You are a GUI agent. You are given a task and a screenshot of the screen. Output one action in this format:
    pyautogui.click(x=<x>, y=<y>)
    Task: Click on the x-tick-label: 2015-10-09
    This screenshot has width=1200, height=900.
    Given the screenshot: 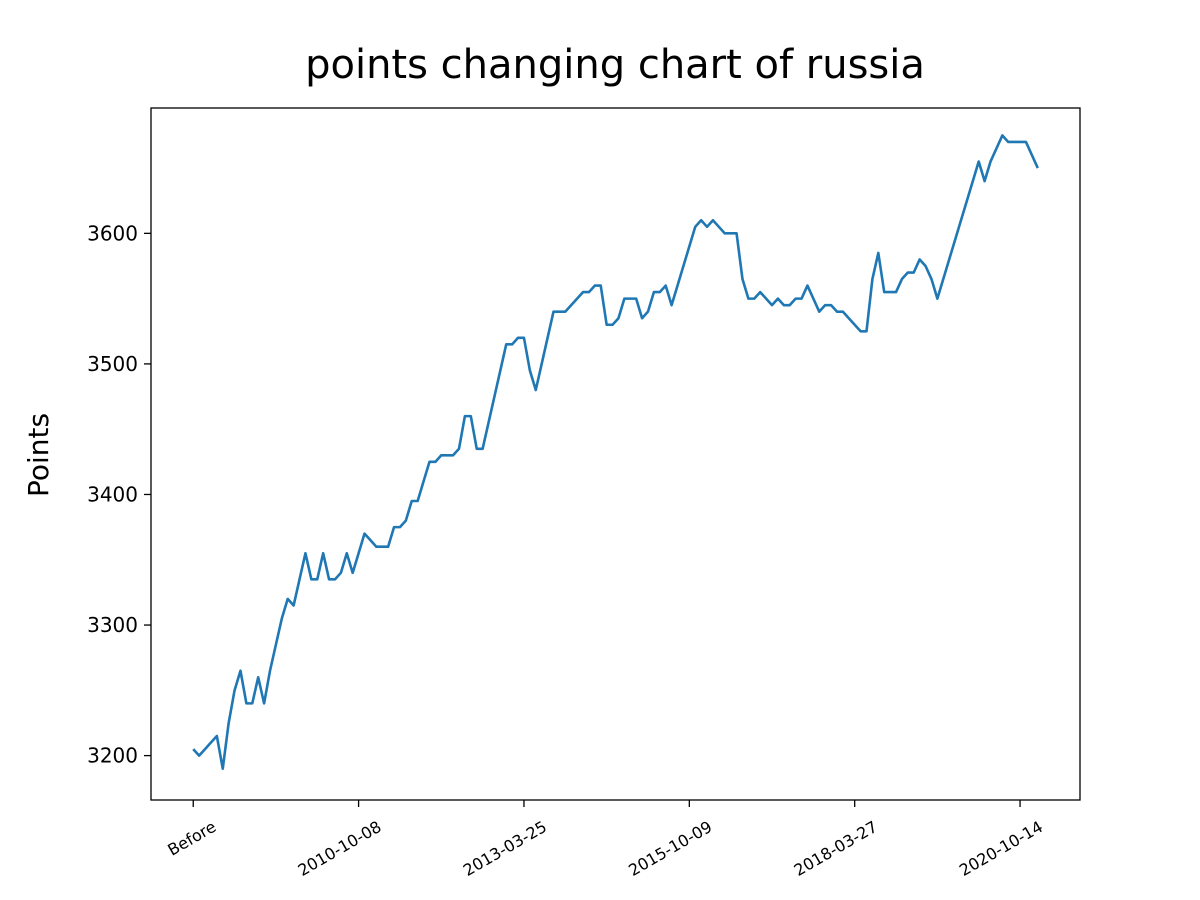 What is the action you would take?
    pyautogui.click(x=670, y=848)
    